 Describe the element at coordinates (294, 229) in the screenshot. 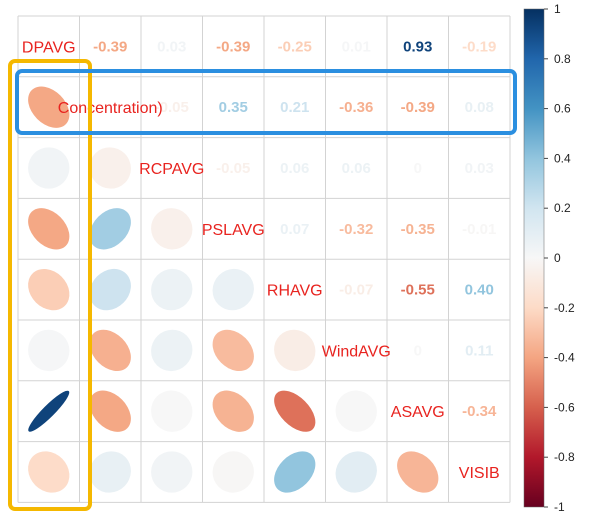

I see `coef-label-3-4: 0.07` at that location.